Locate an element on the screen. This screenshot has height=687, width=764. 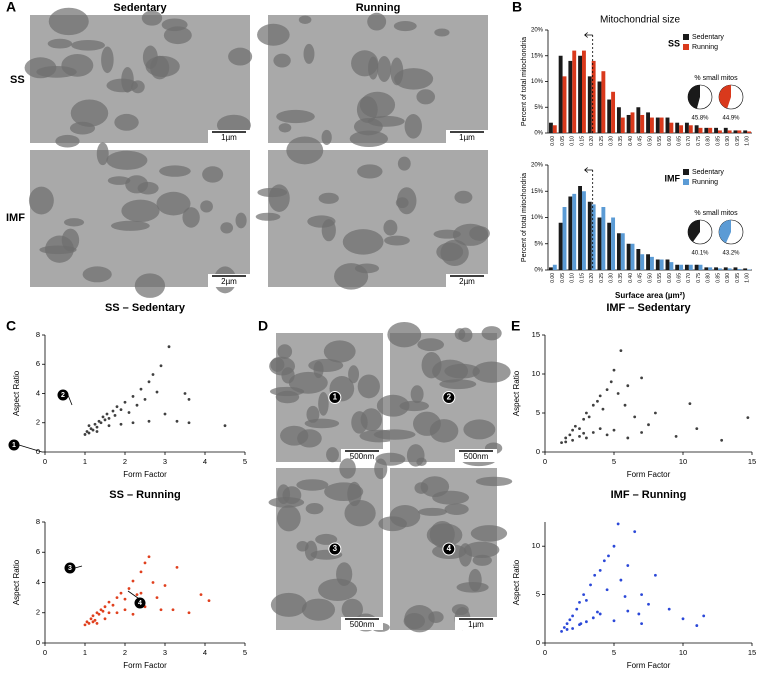
x-tick-label: 0.35 is located at coordinates (621, 278).